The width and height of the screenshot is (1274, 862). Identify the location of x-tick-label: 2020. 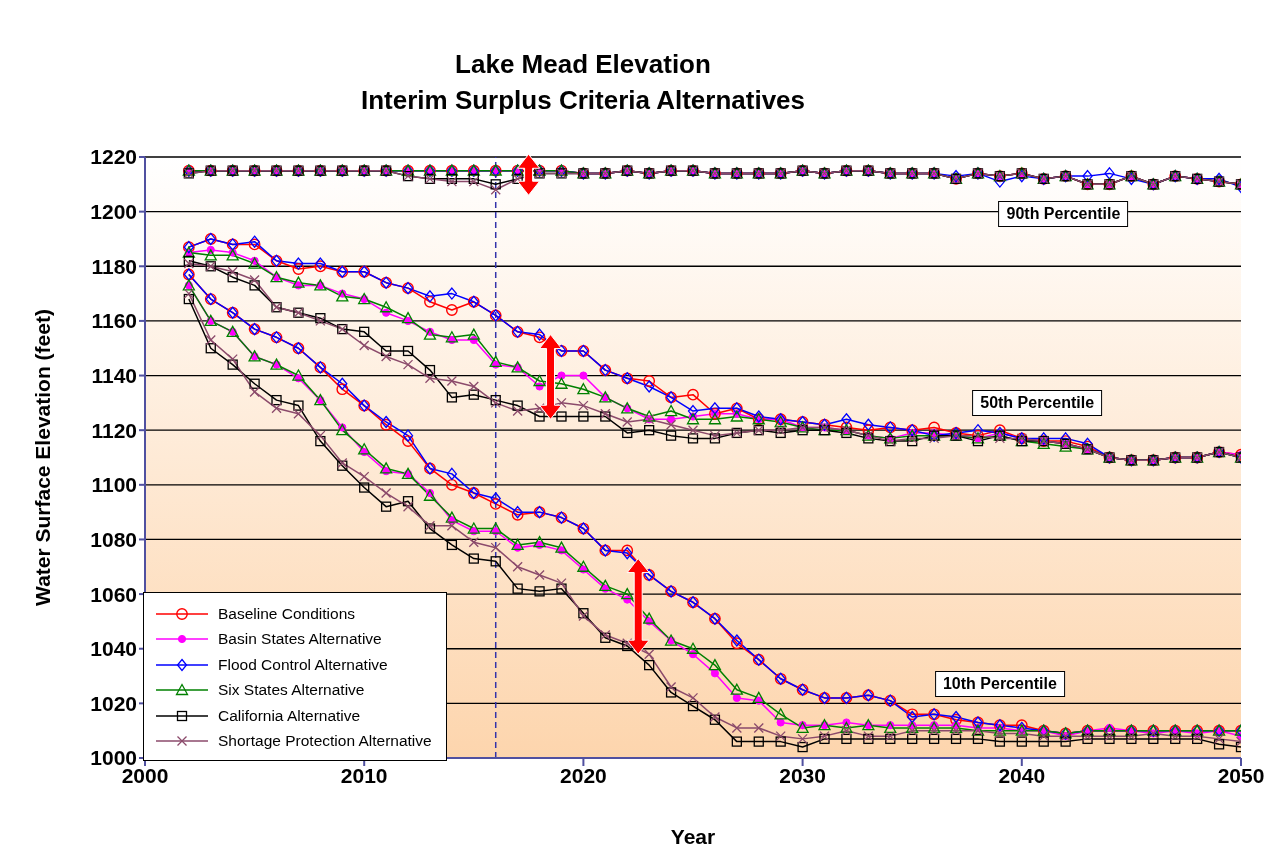
(583, 775).